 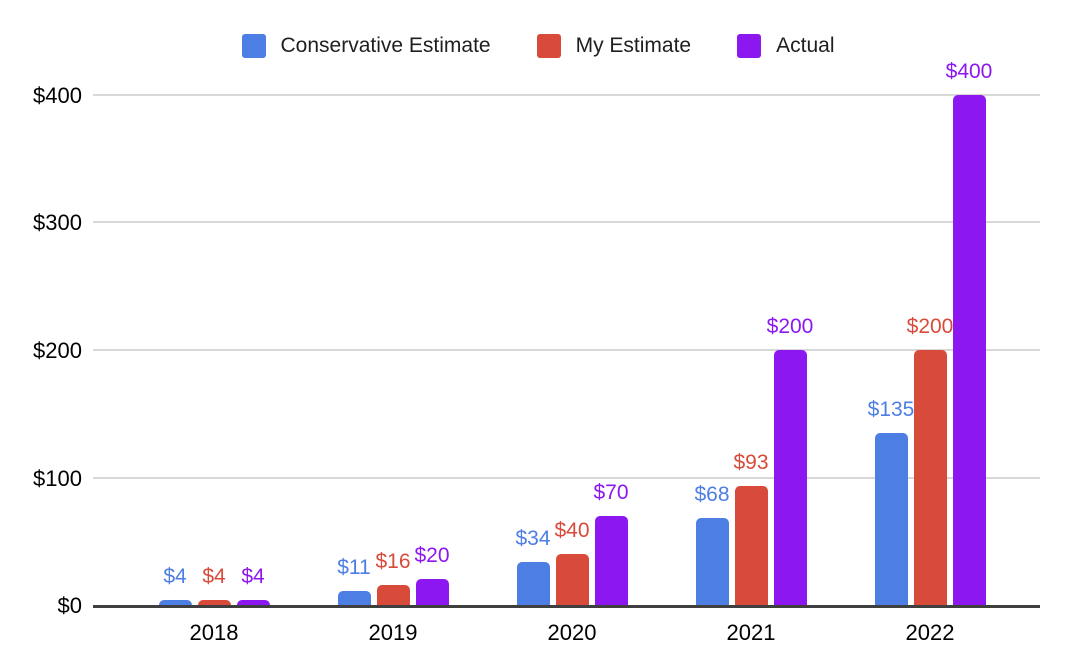 What do you see at coordinates (253, 602) in the screenshot?
I see `bar-2018-actual` at bounding box center [253, 602].